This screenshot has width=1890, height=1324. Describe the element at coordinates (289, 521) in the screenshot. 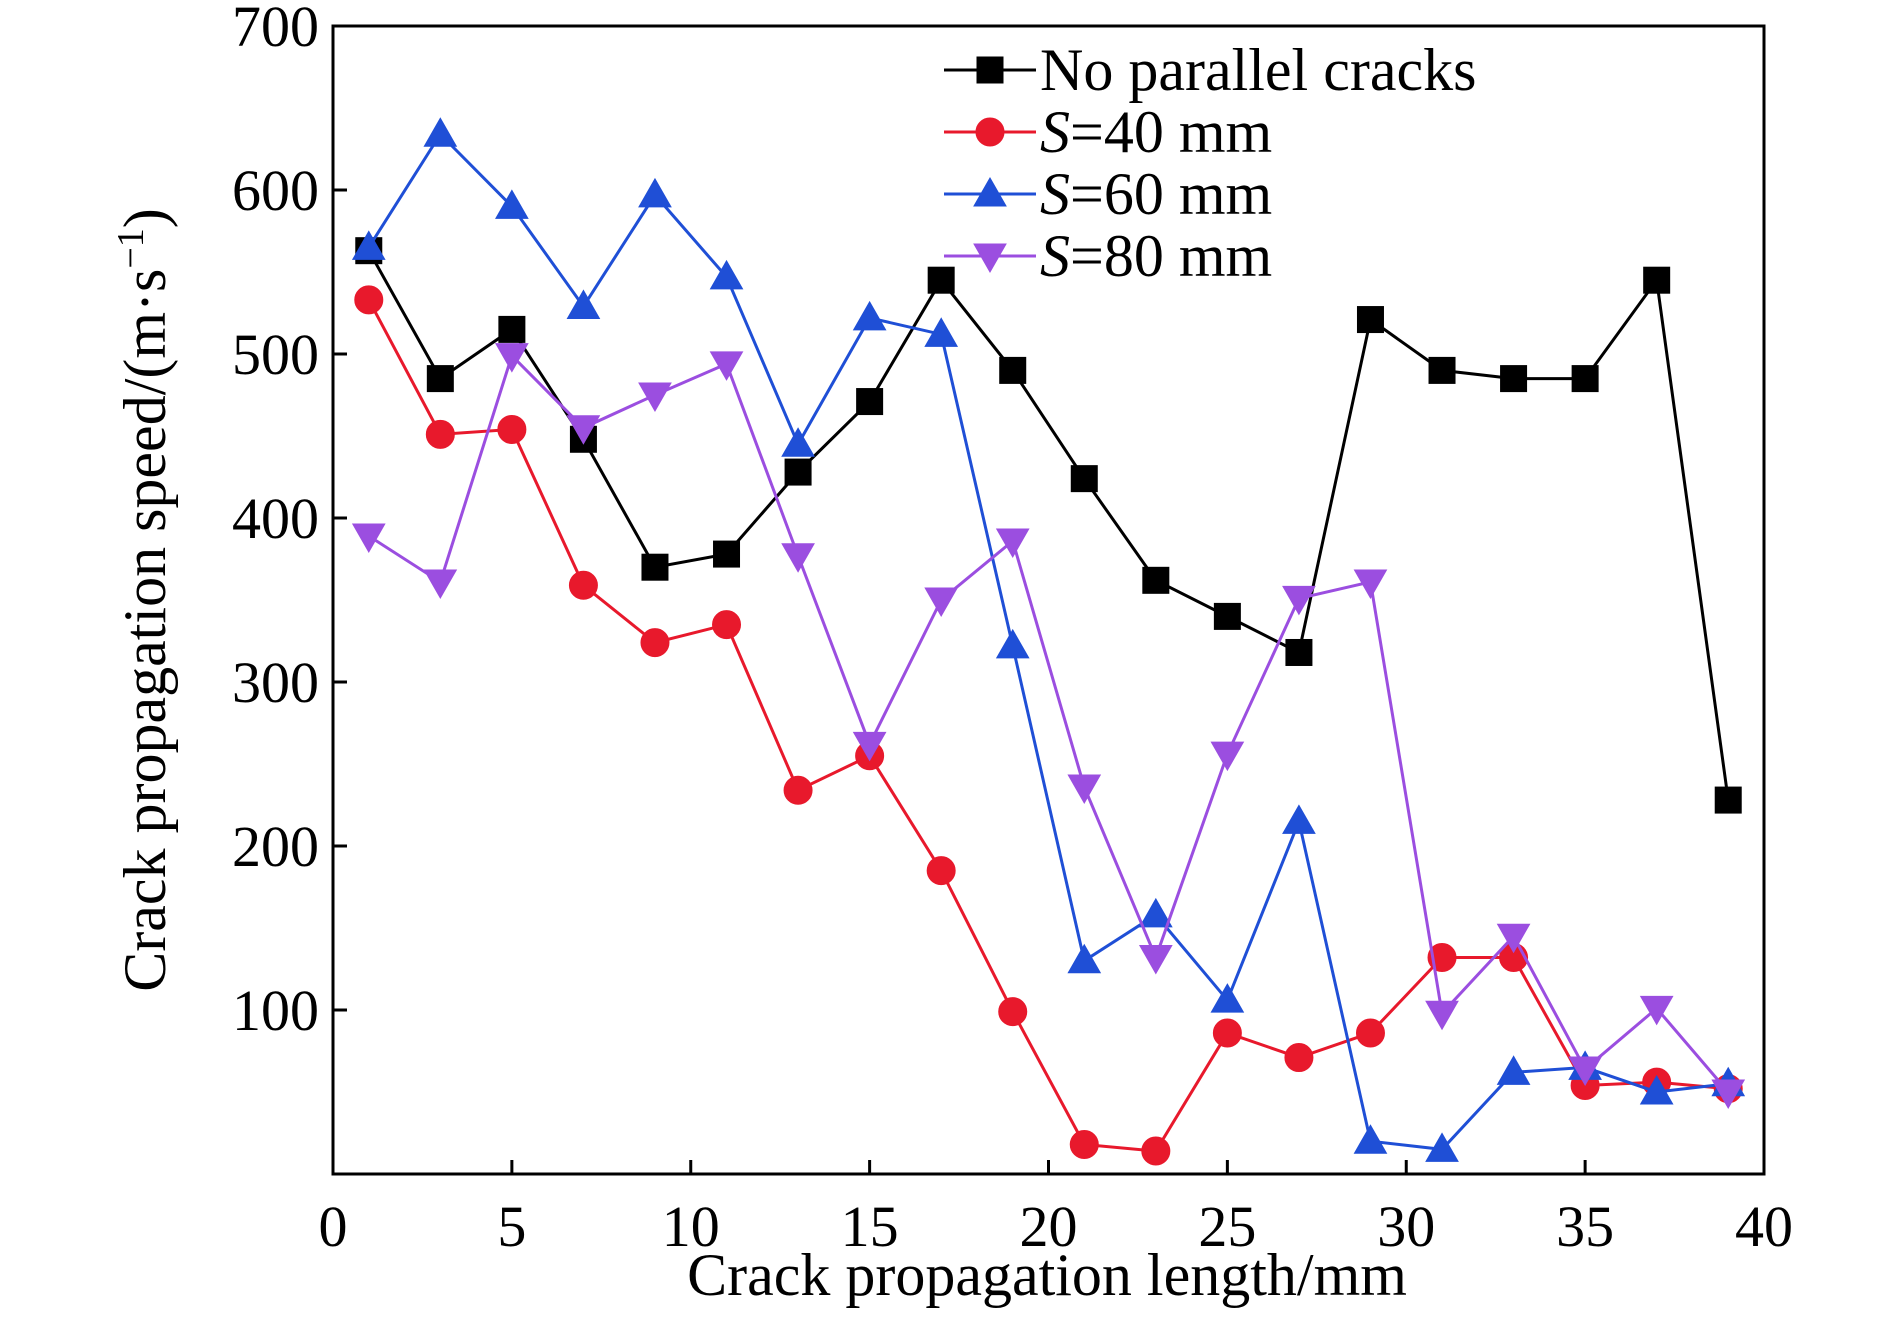

I see `y-axis-ticks: 100 200 300 400 500 600 700` at that location.